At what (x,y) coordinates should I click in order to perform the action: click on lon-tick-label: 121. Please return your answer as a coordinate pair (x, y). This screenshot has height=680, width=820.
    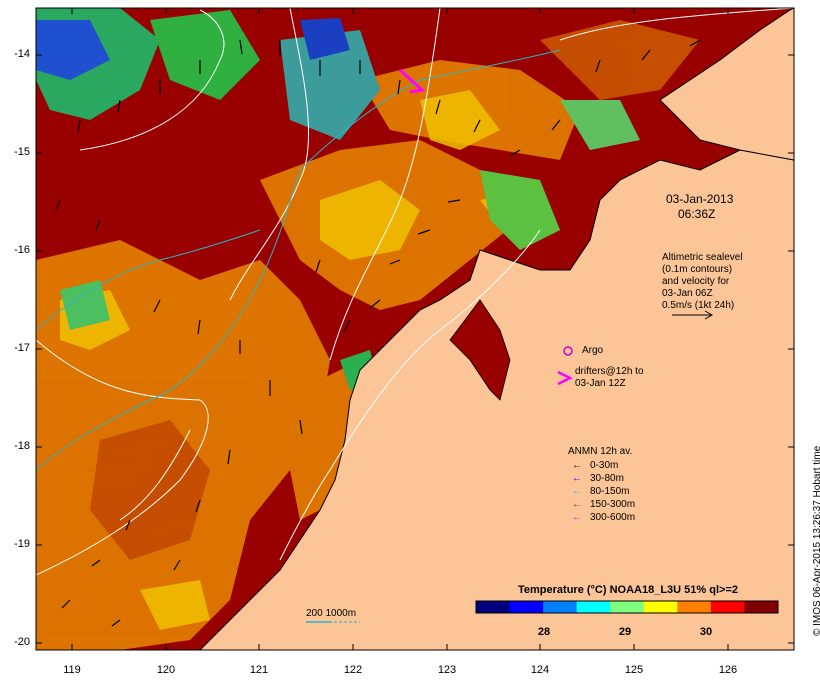
    Looking at the image, I should click on (259, 670).